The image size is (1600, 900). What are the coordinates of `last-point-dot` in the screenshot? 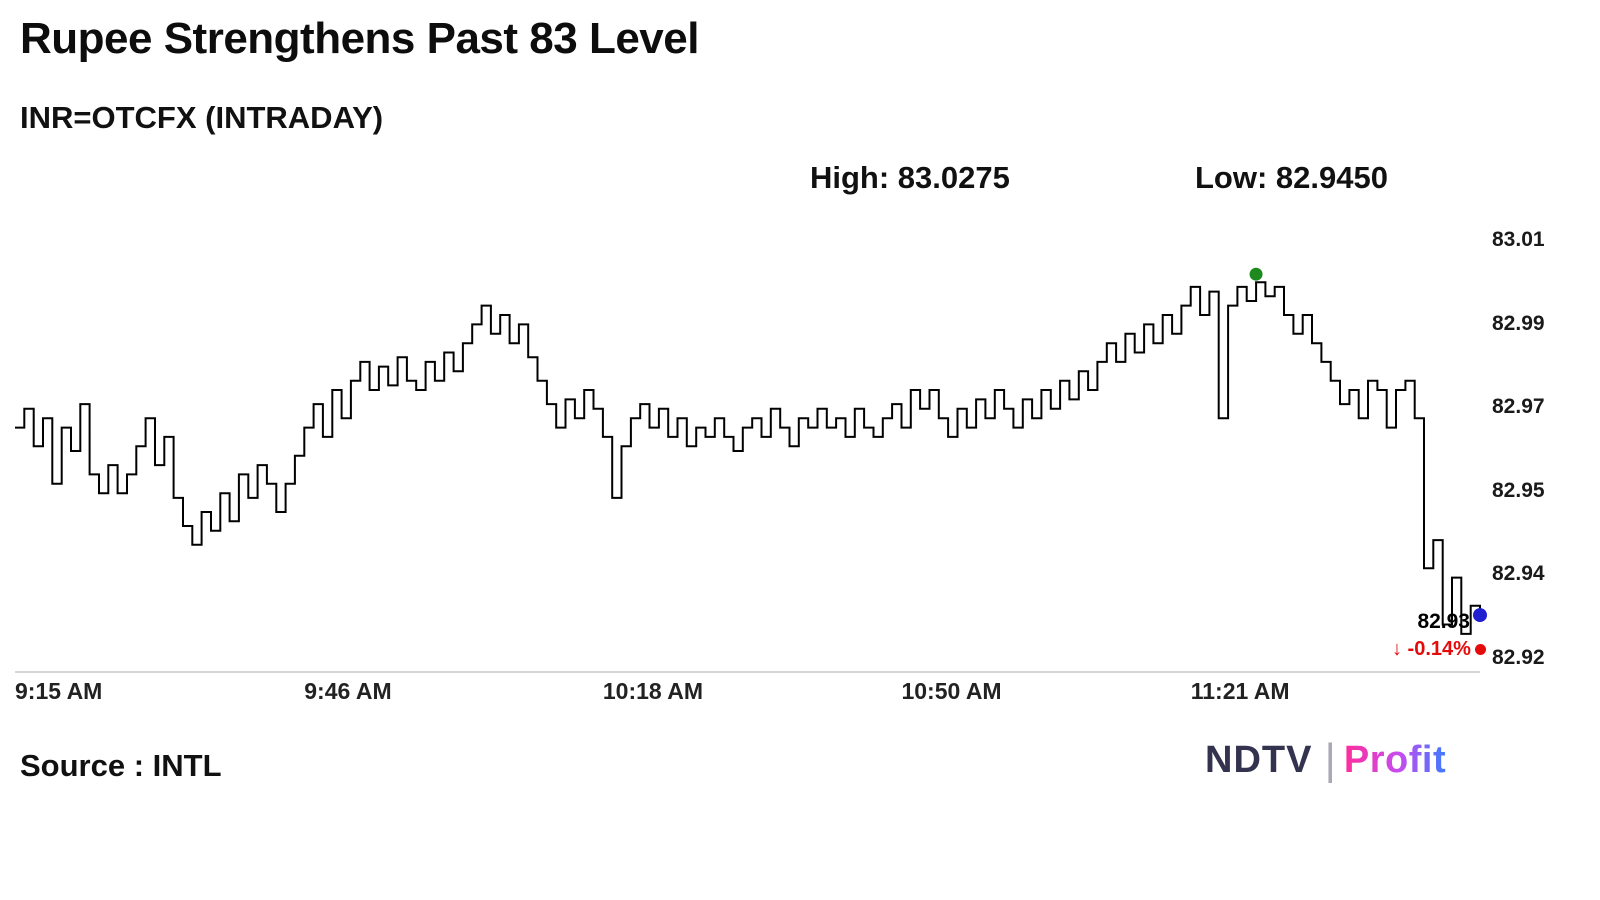 It's located at (1480, 615).